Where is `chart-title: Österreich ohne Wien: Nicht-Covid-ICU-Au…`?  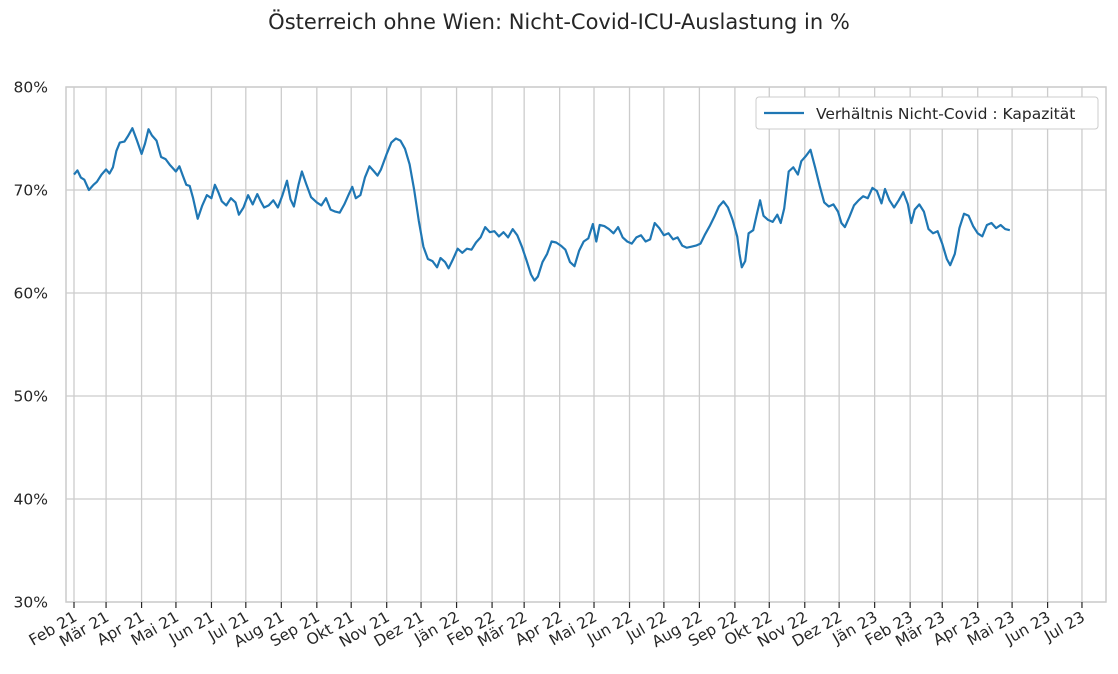
chart-title: Österreich ohne Wien: Nicht-Covid-ICU-Au… is located at coordinates (559, 22).